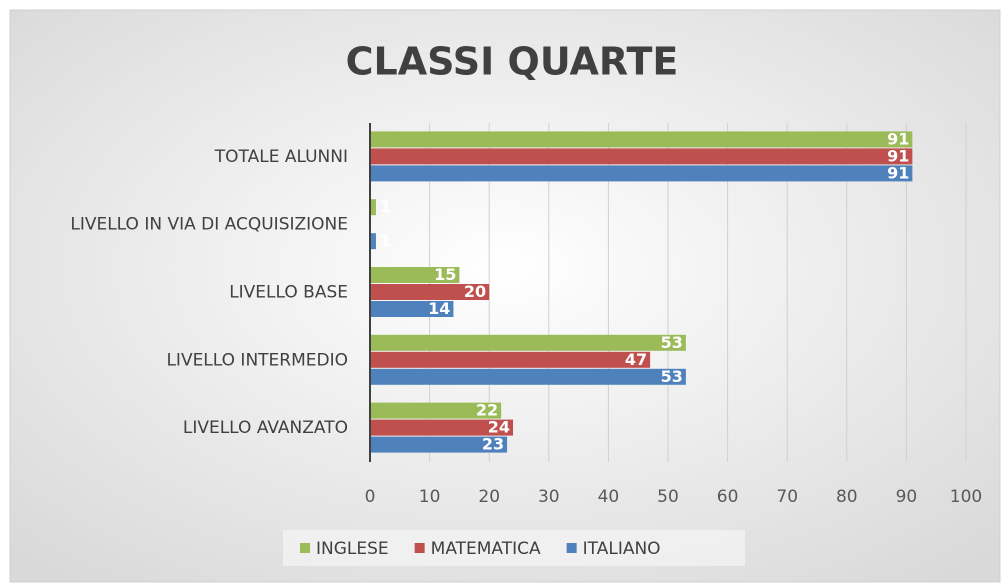 Image resolution: width=1007 pixels, height=588 pixels. Describe the element at coordinates (493, 444) in the screenshot. I see `data-label: 23` at that location.